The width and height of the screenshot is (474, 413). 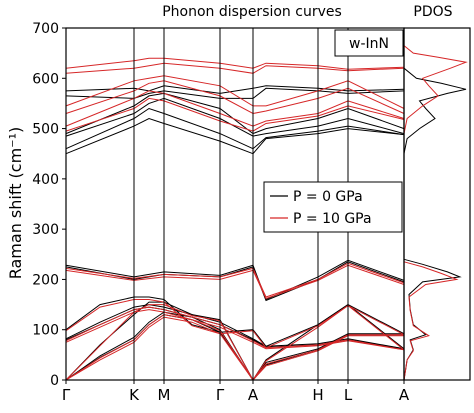 I want to click on material-label: w-InN, so click(x=369, y=44).